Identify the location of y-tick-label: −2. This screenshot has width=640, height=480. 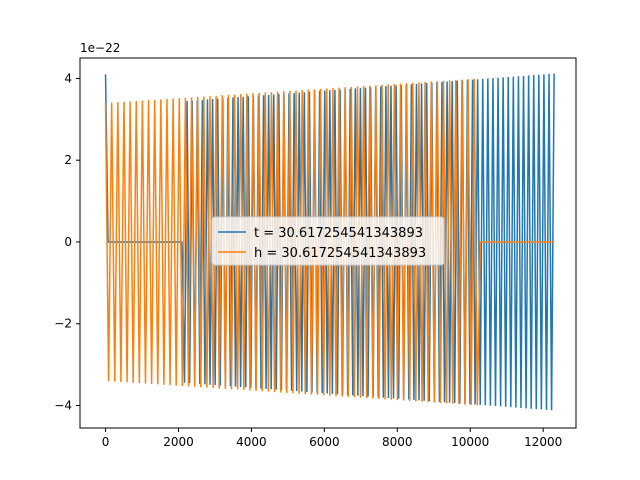
(63, 324).